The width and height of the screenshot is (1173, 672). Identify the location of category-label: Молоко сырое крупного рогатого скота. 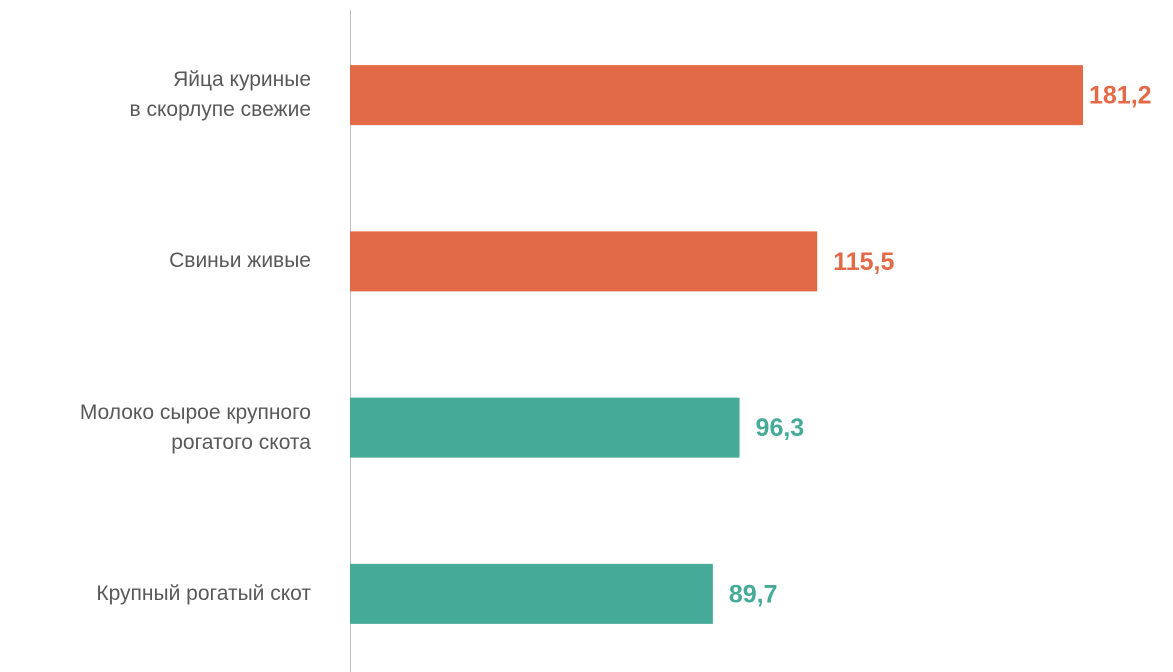
(195, 427).